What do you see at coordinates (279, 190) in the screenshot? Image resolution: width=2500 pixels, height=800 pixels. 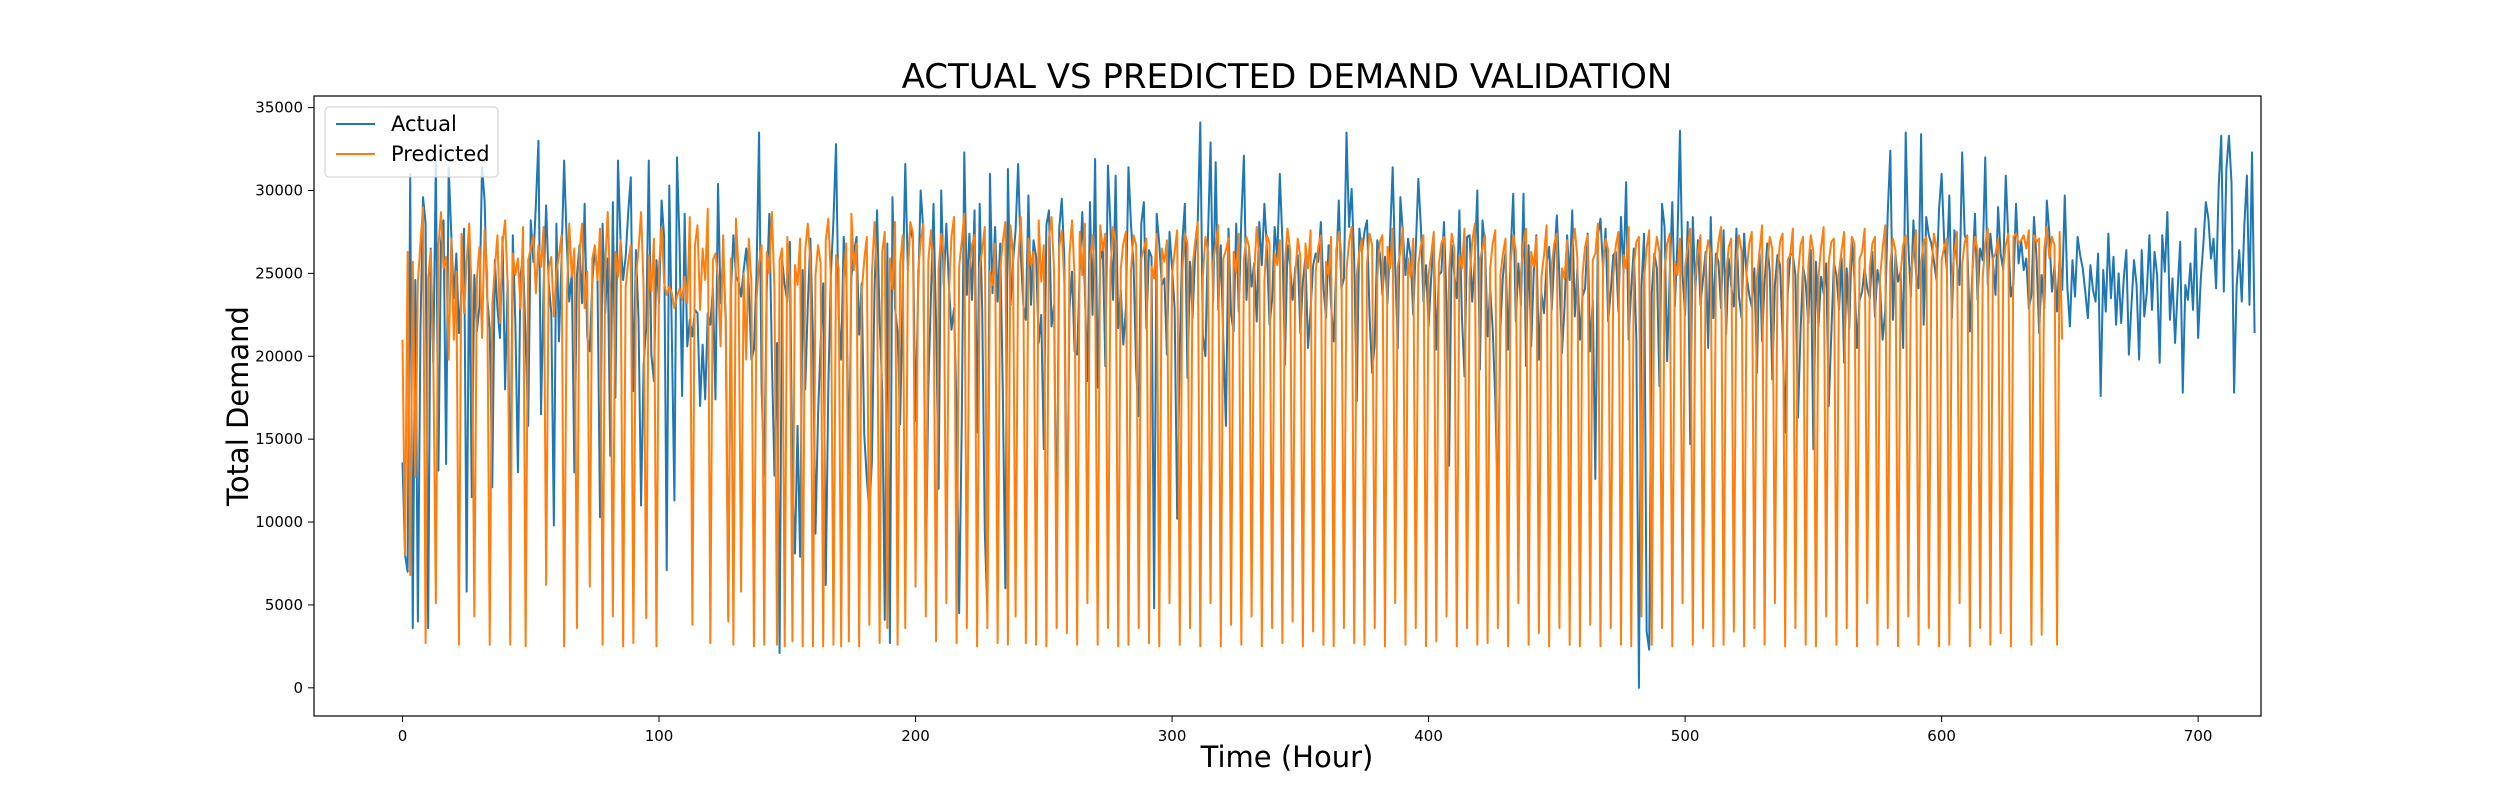 I see `y-tick-label: 30000` at bounding box center [279, 190].